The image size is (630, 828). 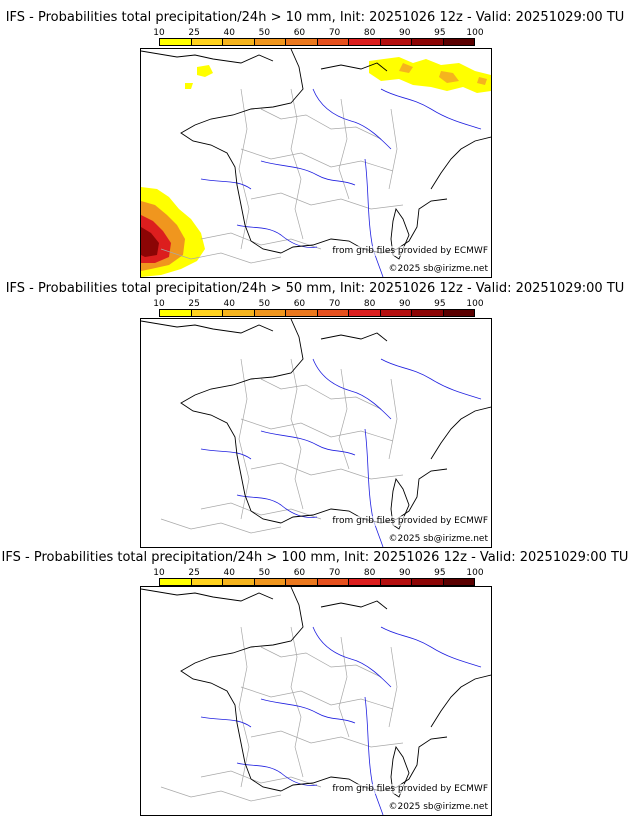 I want to click on precip-area-north-east, so click(x=430, y=75).